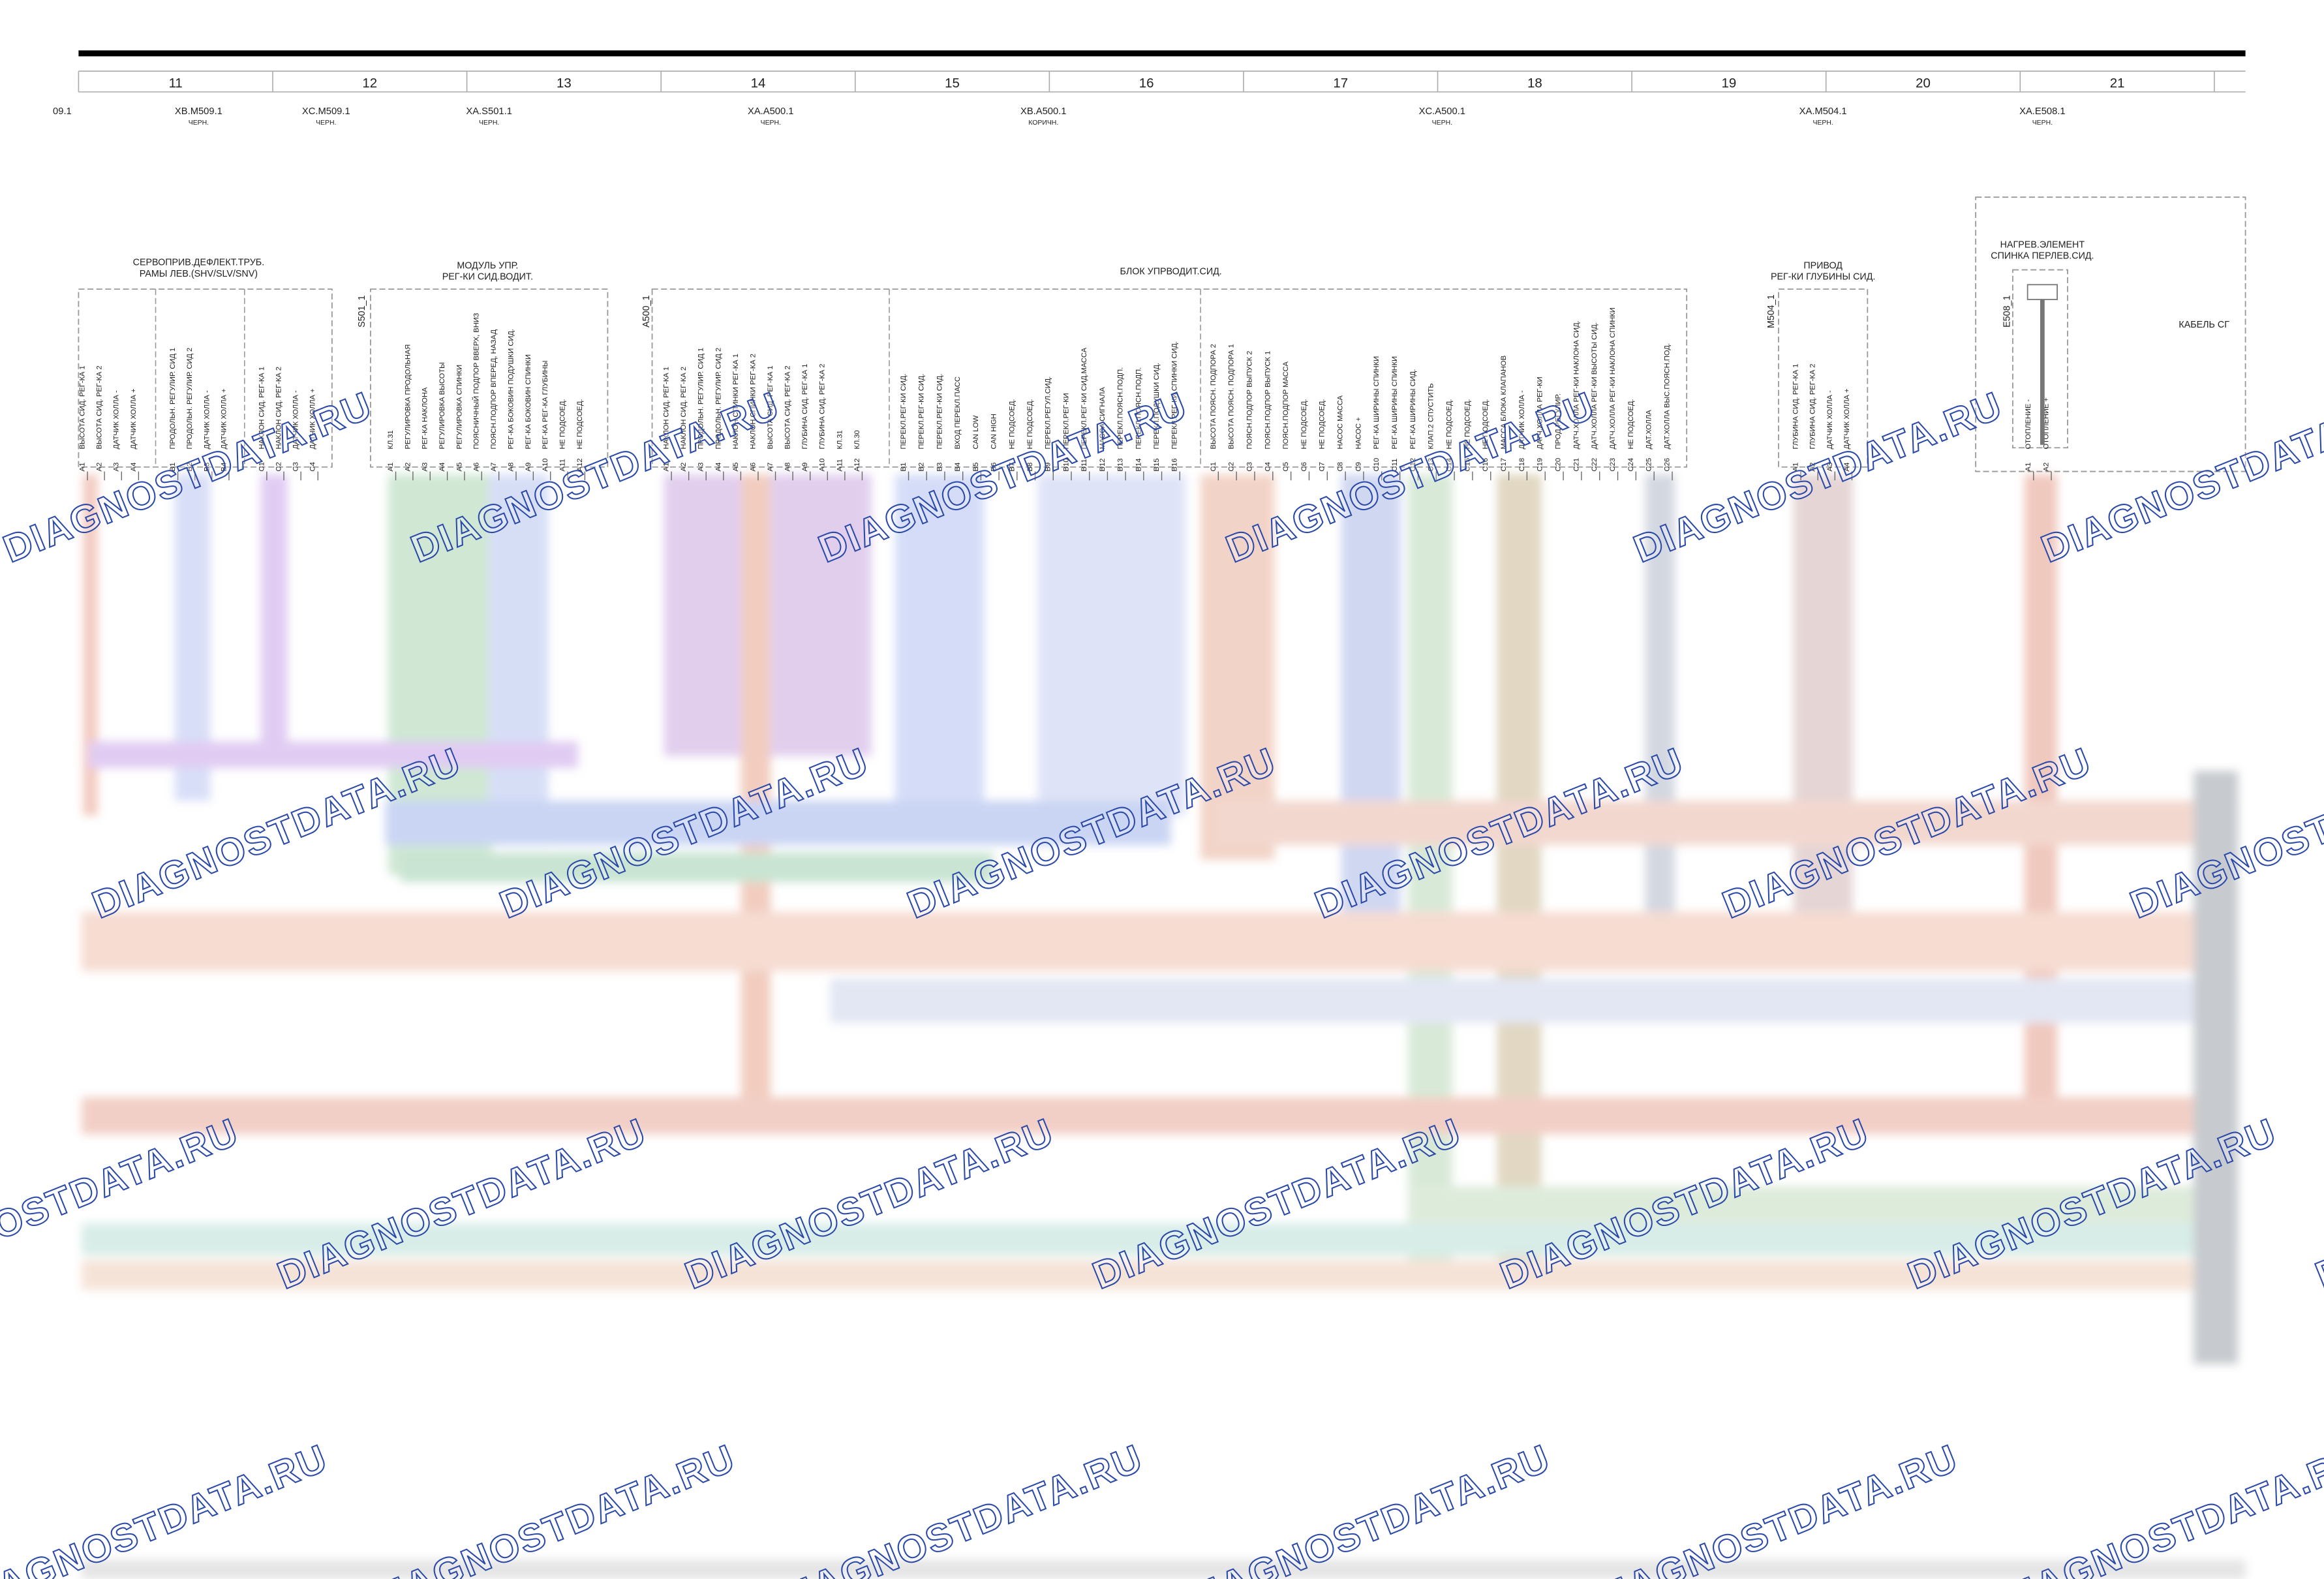 The height and width of the screenshot is (1579, 2324). What do you see at coordinates (425, 418) in the screenshot?
I see `pin-label: РЕГ-КА НАКЛОНА` at bounding box center [425, 418].